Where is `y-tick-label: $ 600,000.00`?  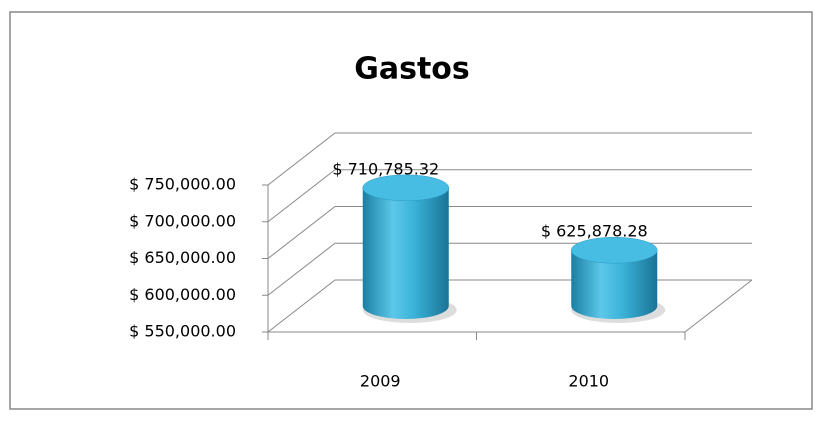
y-tick-label: $ 600,000.00 is located at coordinates (182, 294).